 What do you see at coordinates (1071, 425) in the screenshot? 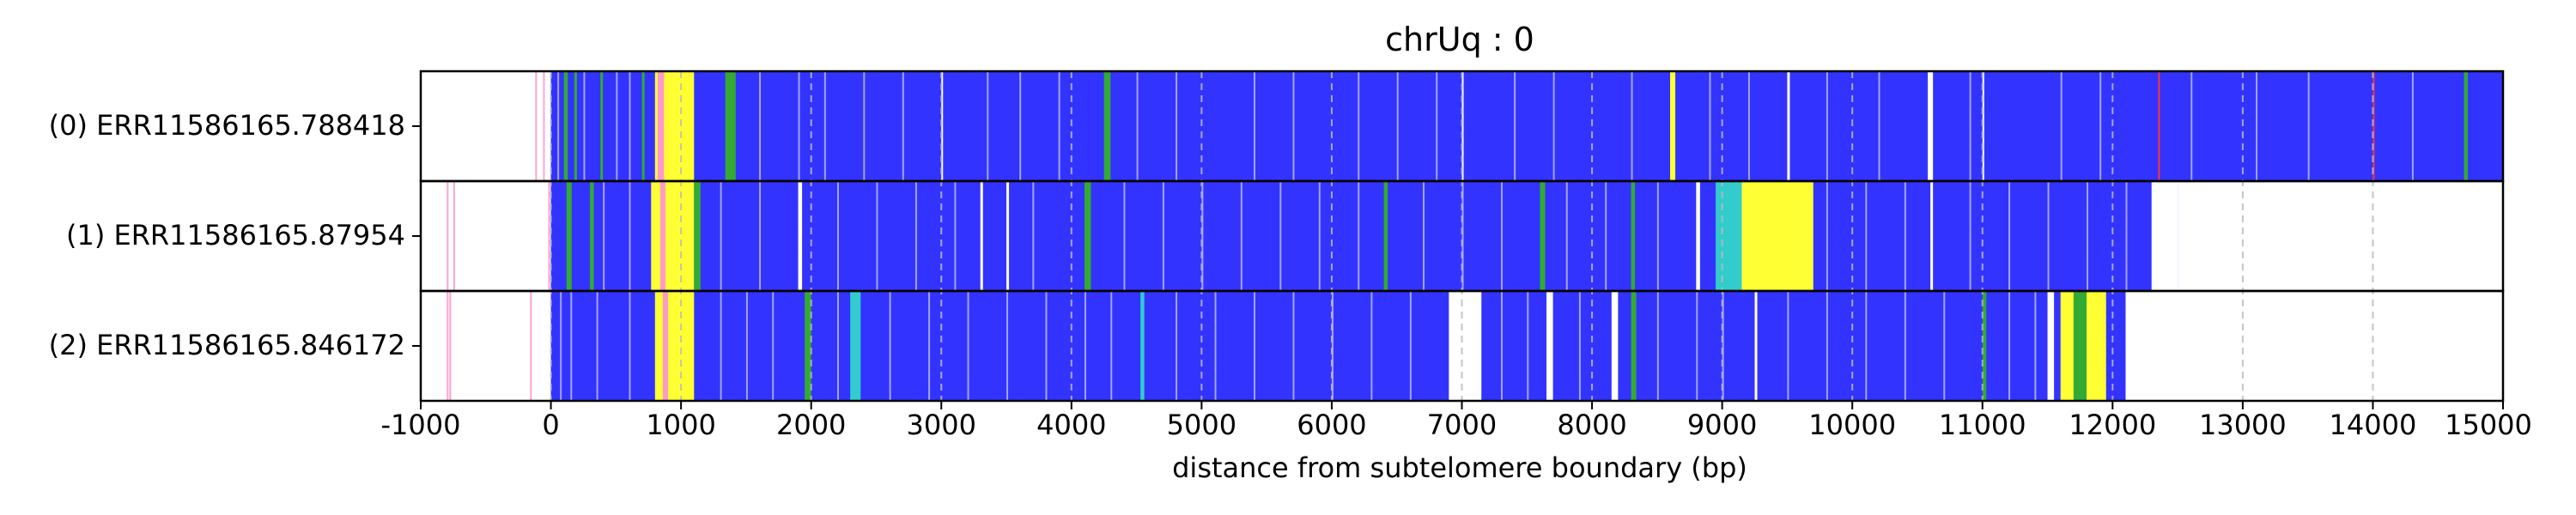
I see `x-tick-label: 4000` at bounding box center [1071, 425].